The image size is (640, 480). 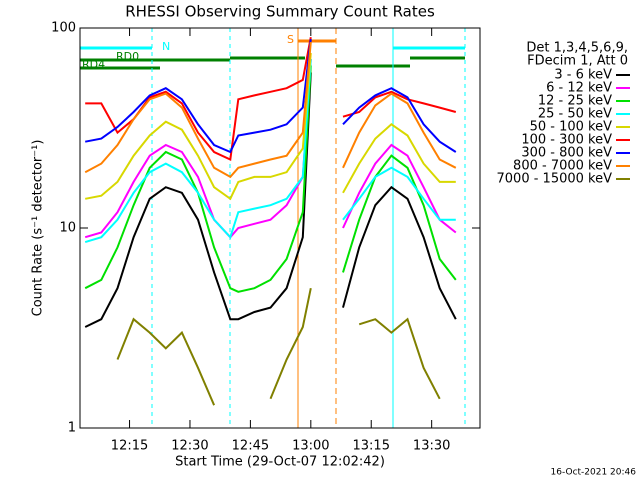 I want to click on annotation: RD0, so click(x=127, y=56).